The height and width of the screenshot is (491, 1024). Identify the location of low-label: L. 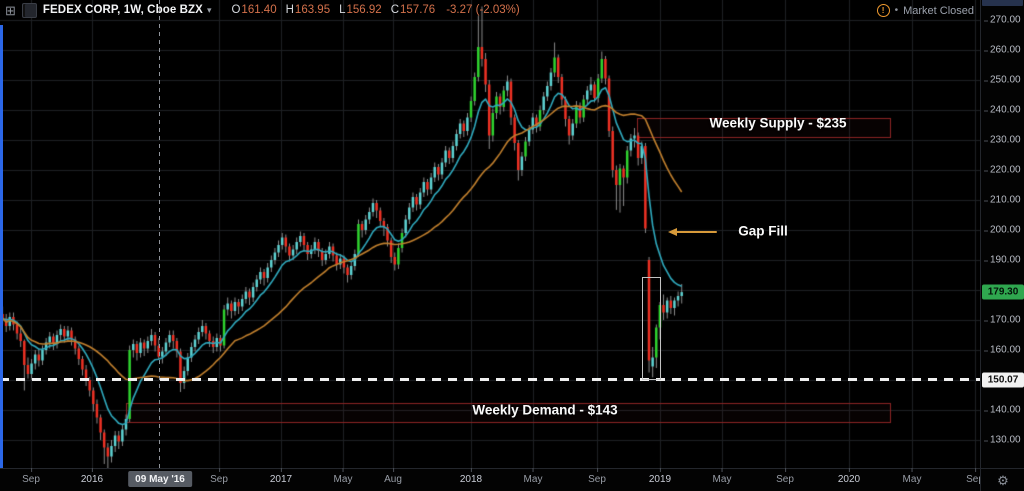
(342, 10).